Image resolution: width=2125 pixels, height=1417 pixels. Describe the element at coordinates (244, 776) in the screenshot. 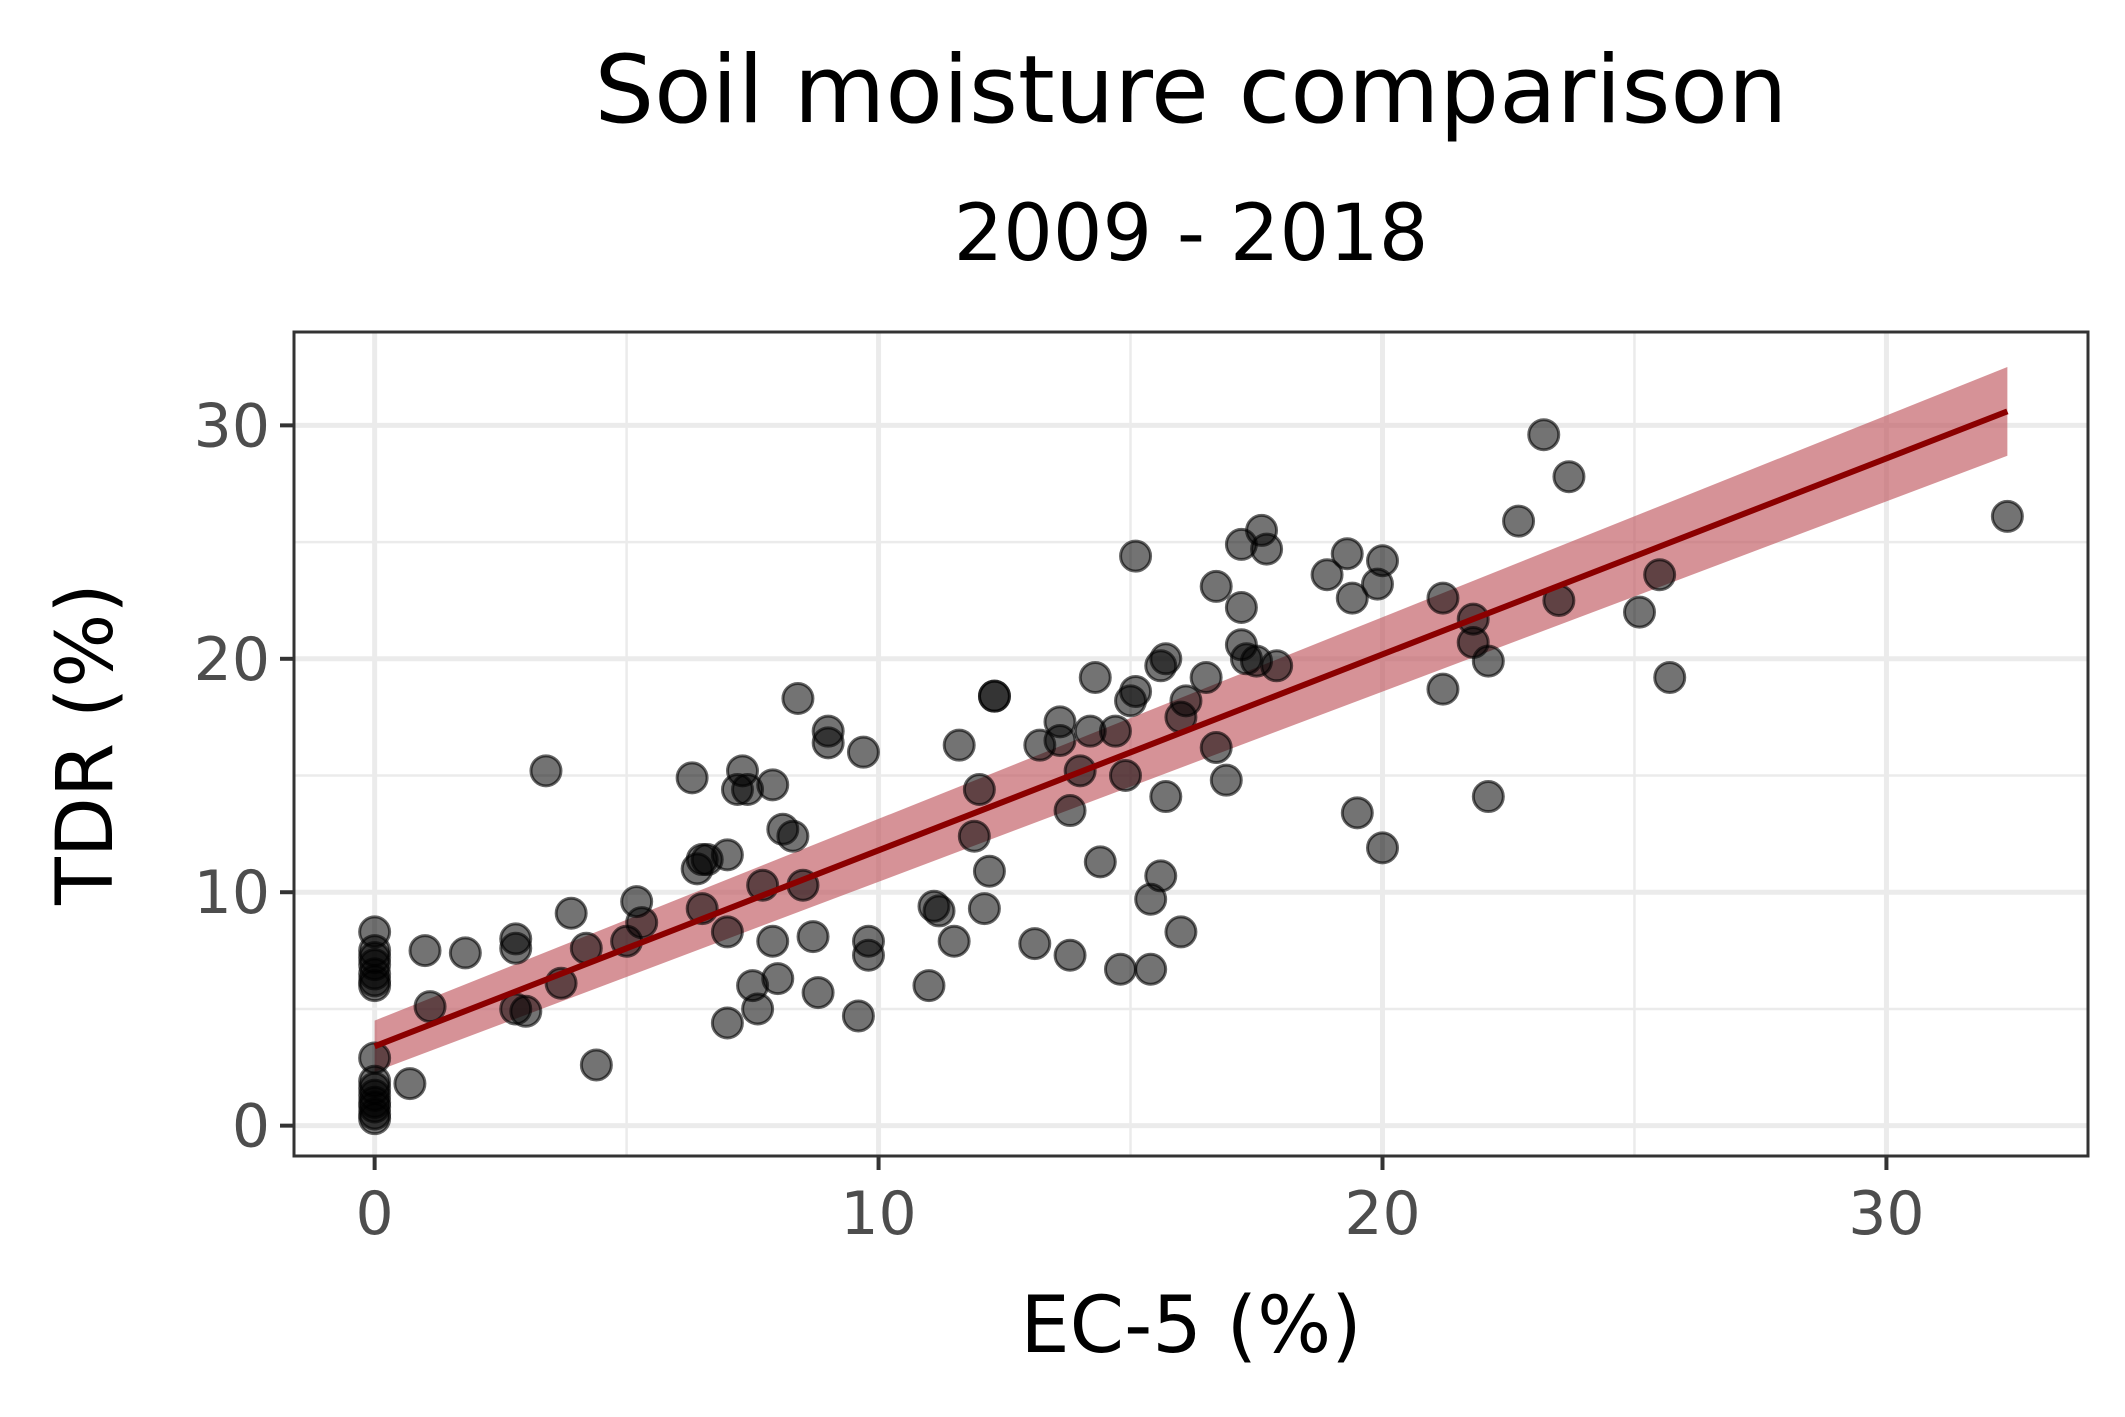

I see `y-axis-ticks: 0 10 20 30` at that location.